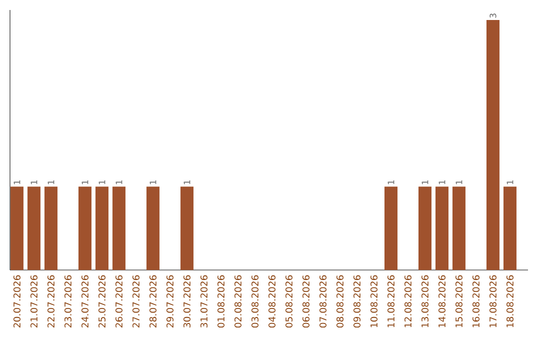 The height and width of the screenshot is (340, 540). What do you see at coordinates (288, 301) in the screenshot?
I see `x-tick-label: 05.08.2026` at bounding box center [288, 301].